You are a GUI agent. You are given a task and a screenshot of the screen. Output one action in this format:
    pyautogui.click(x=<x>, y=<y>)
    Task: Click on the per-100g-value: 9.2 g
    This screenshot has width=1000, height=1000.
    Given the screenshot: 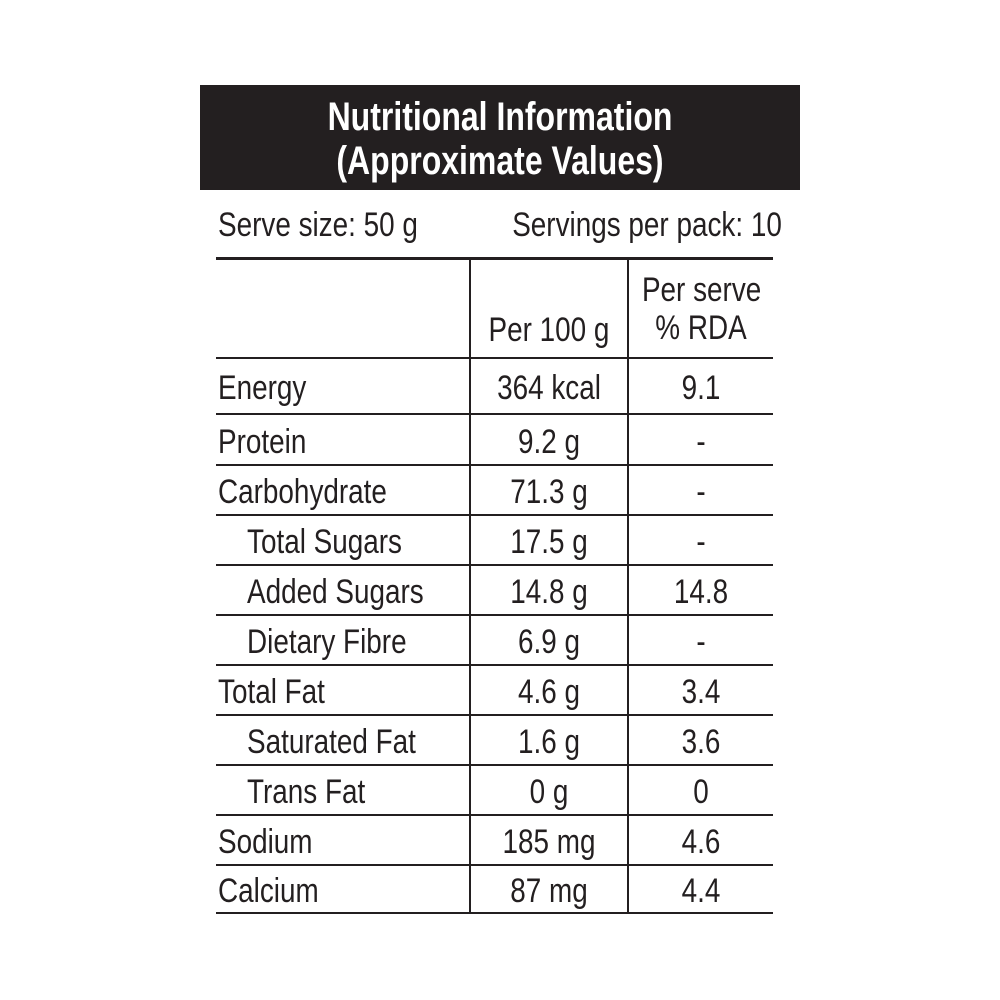 What is the action you would take?
    pyautogui.click(x=549, y=441)
    